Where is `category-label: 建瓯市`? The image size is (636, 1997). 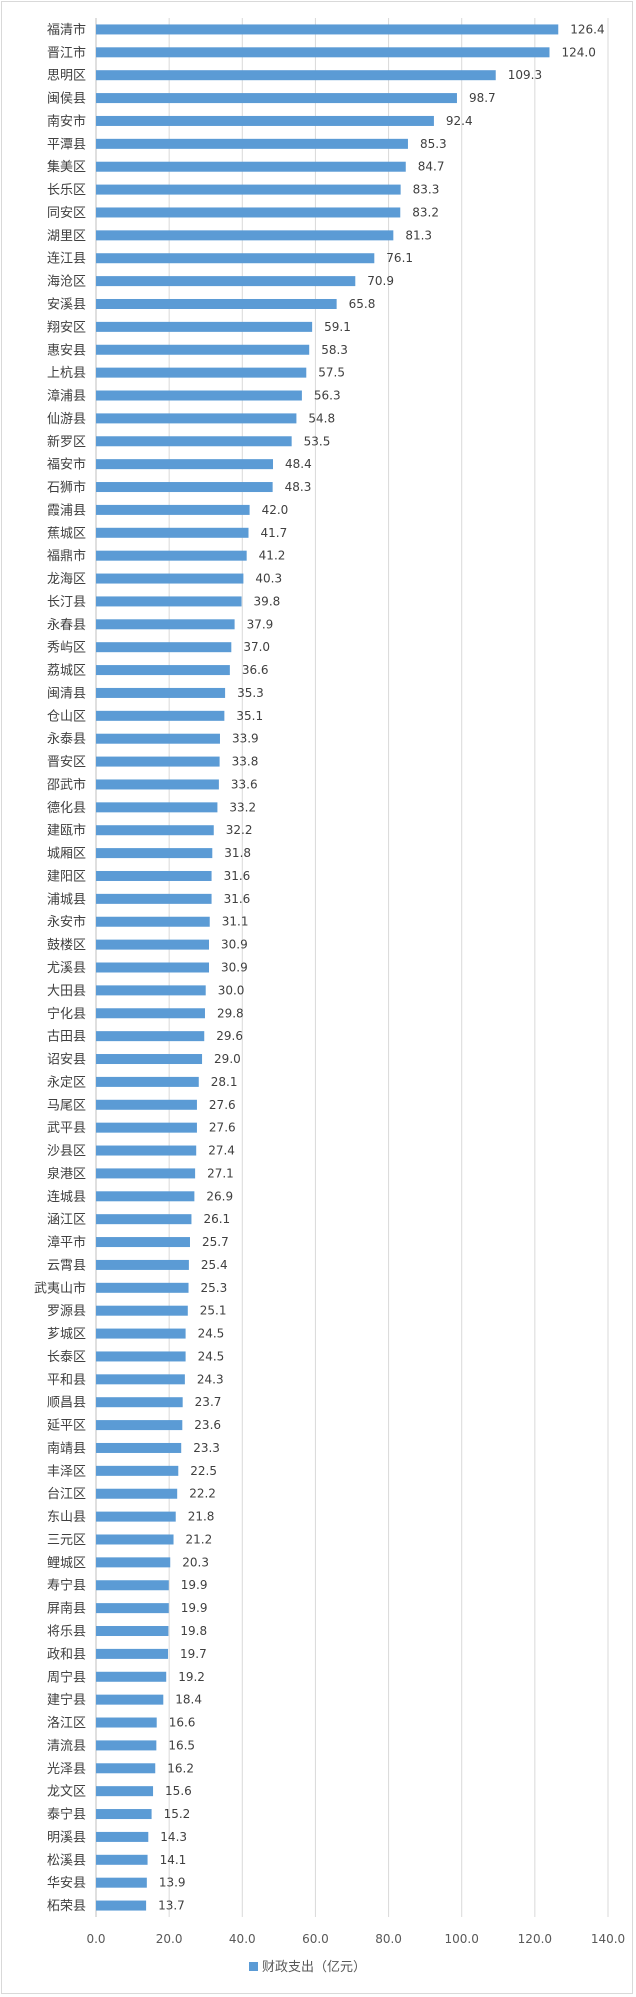
category-label: 建瓯市 is located at coordinates (66, 831).